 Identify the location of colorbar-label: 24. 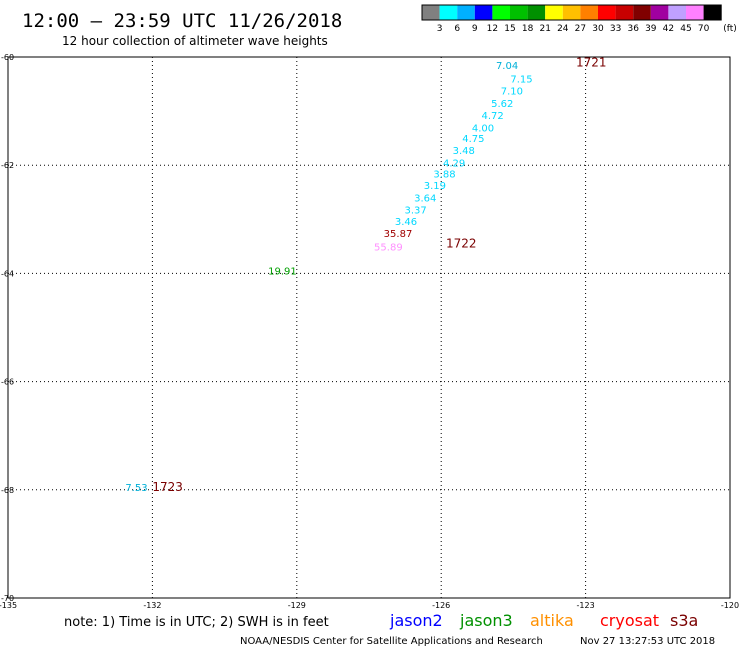
(563, 29).